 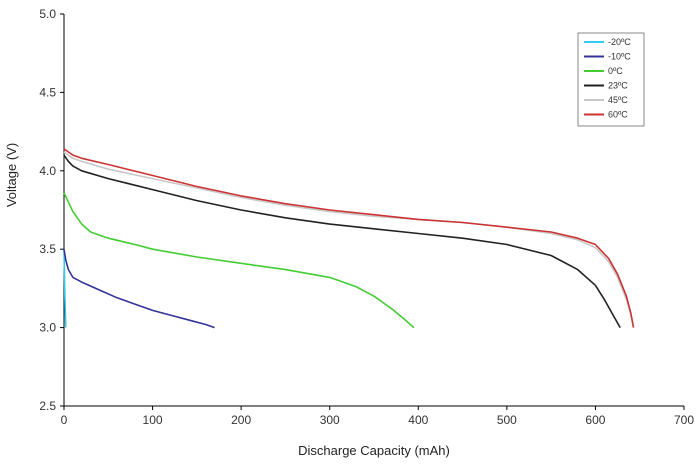 I want to click on legend-label-3: 23ºC, so click(x=618, y=86).